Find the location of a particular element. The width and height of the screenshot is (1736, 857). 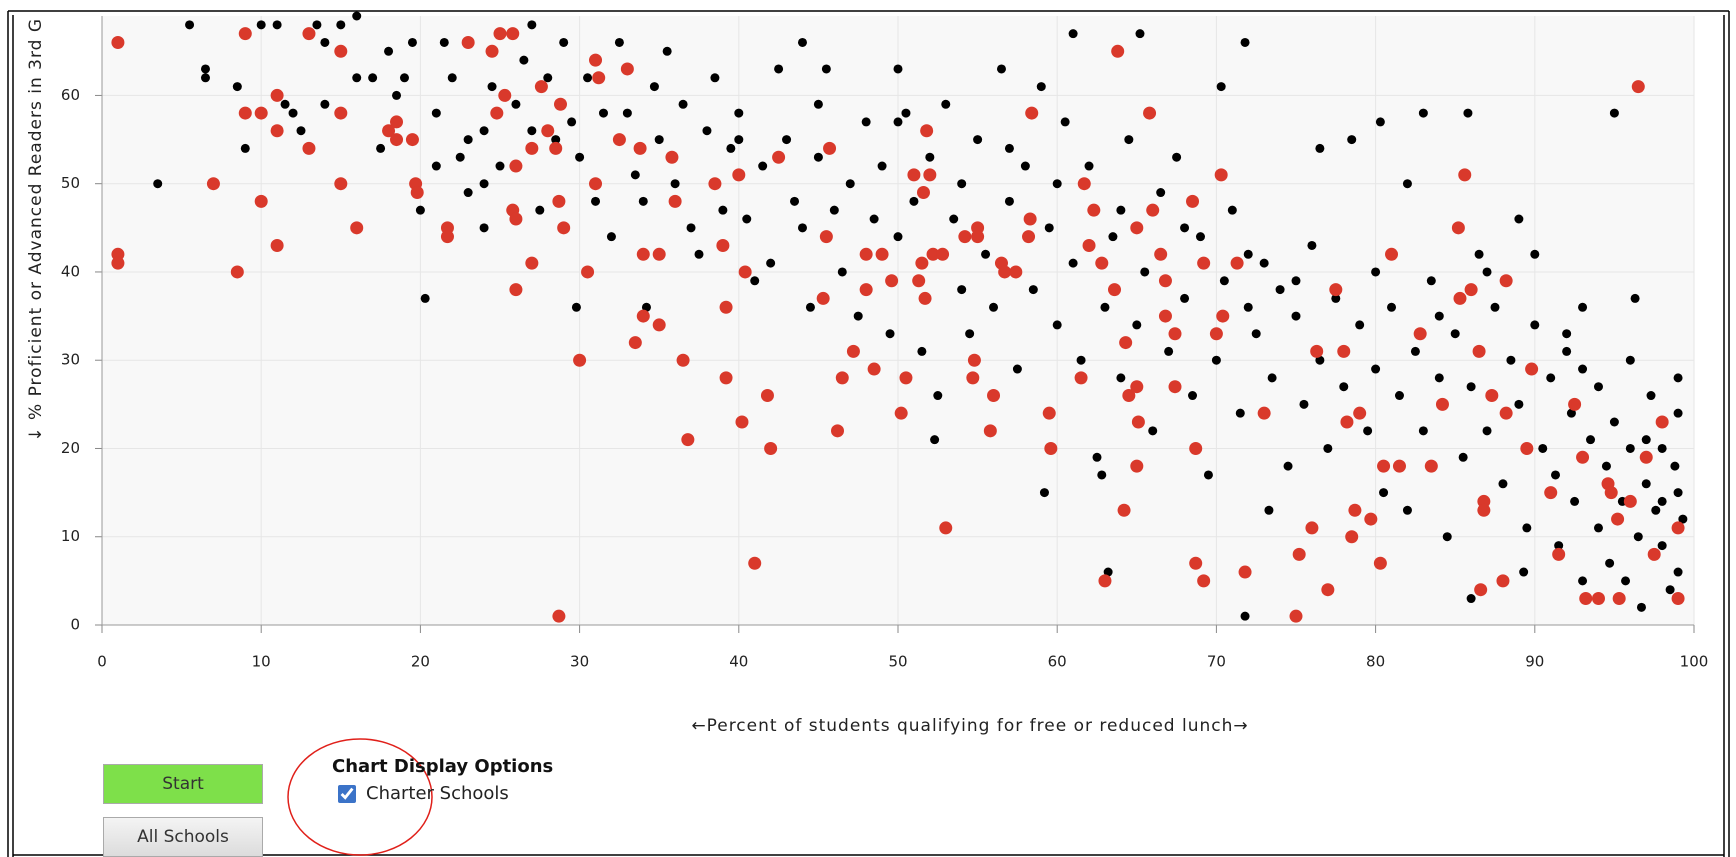

all-schools-button: All Schools is located at coordinates (183, 837).